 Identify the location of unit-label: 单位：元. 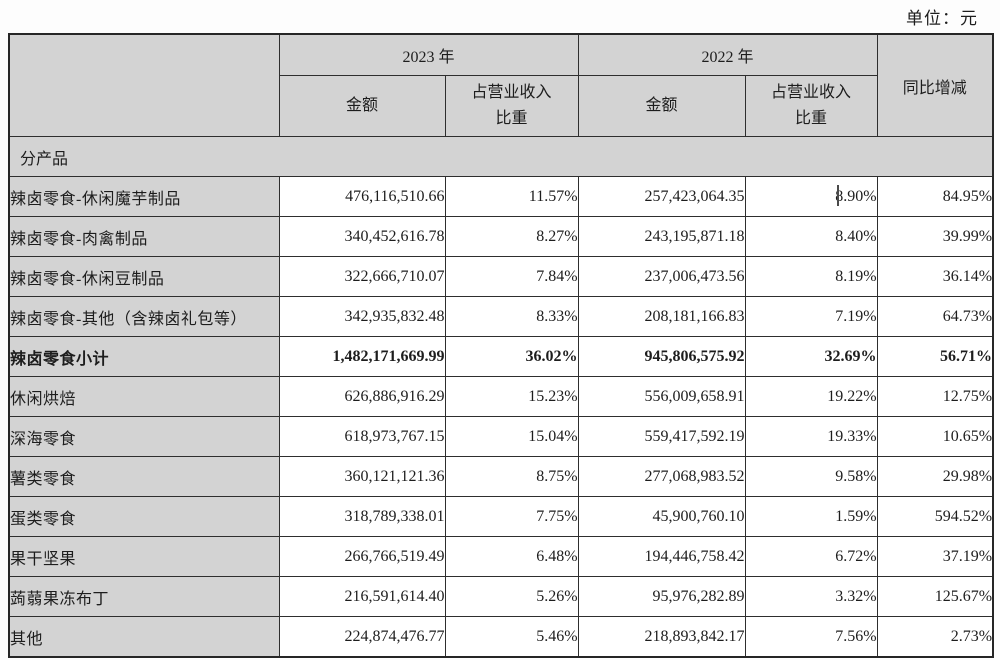
(942, 18).